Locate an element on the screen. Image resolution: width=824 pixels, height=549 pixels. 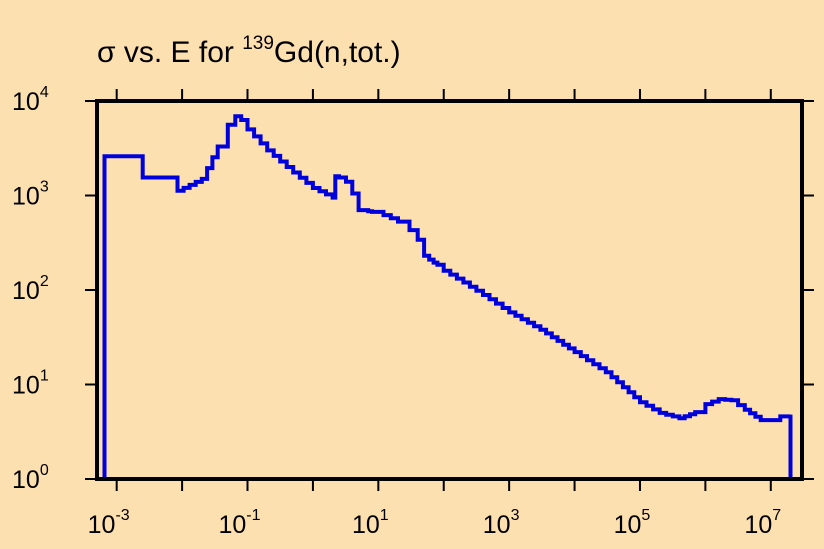
x-tick-label: 10⁻³ is located at coordinates (109, 523).